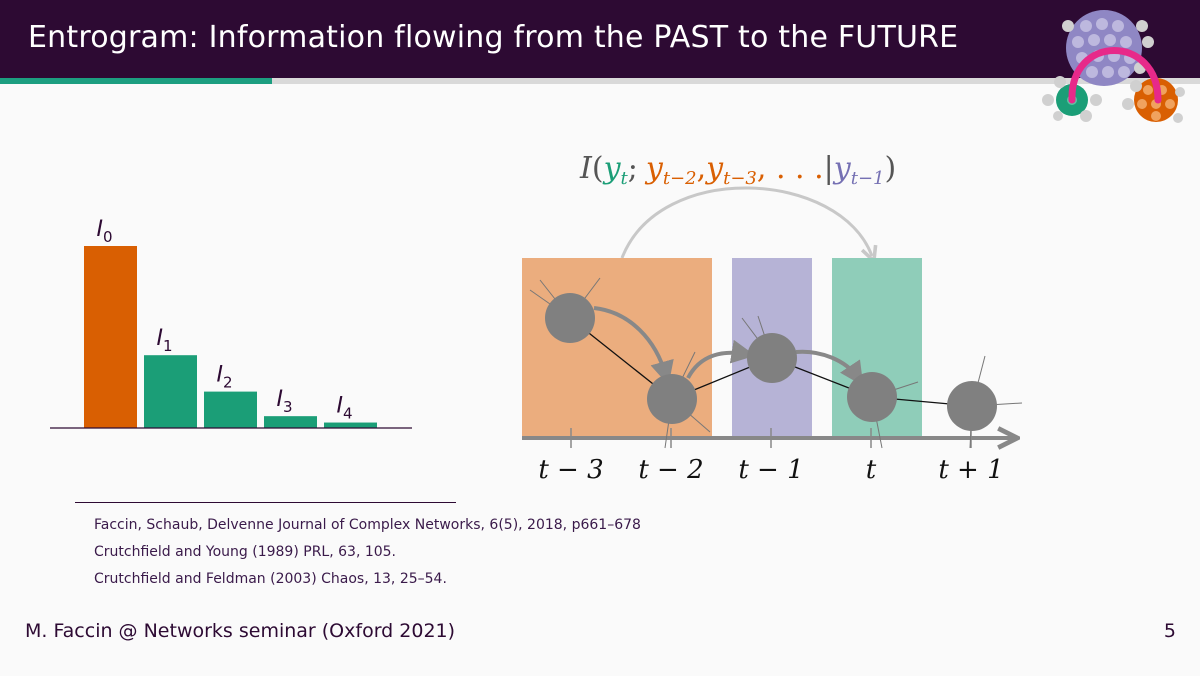  Describe the element at coordinates (164, 340) in the screenshot. I see `entrogram-bar-label-1: I1` at that location.